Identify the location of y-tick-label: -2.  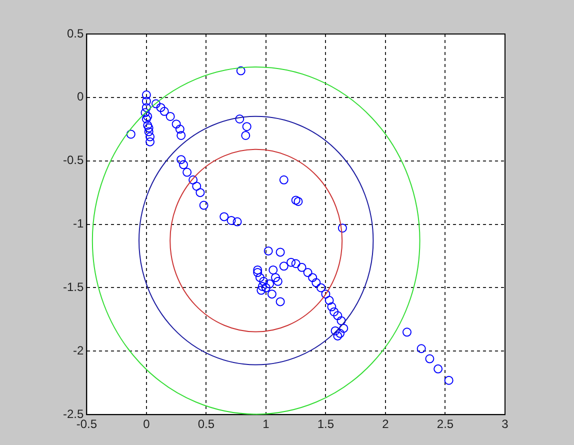
(78, 350).